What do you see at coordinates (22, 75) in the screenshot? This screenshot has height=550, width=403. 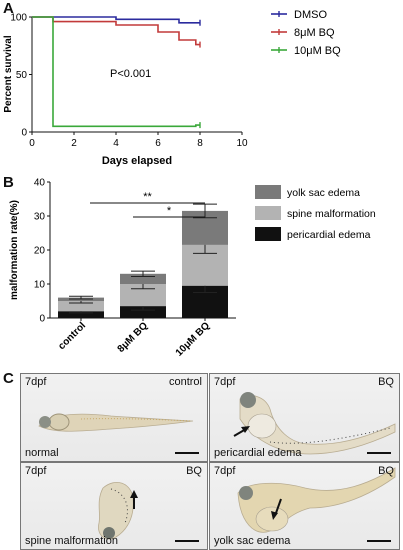 I see `y-tick-label: 50` at bounding box center [22, 75].